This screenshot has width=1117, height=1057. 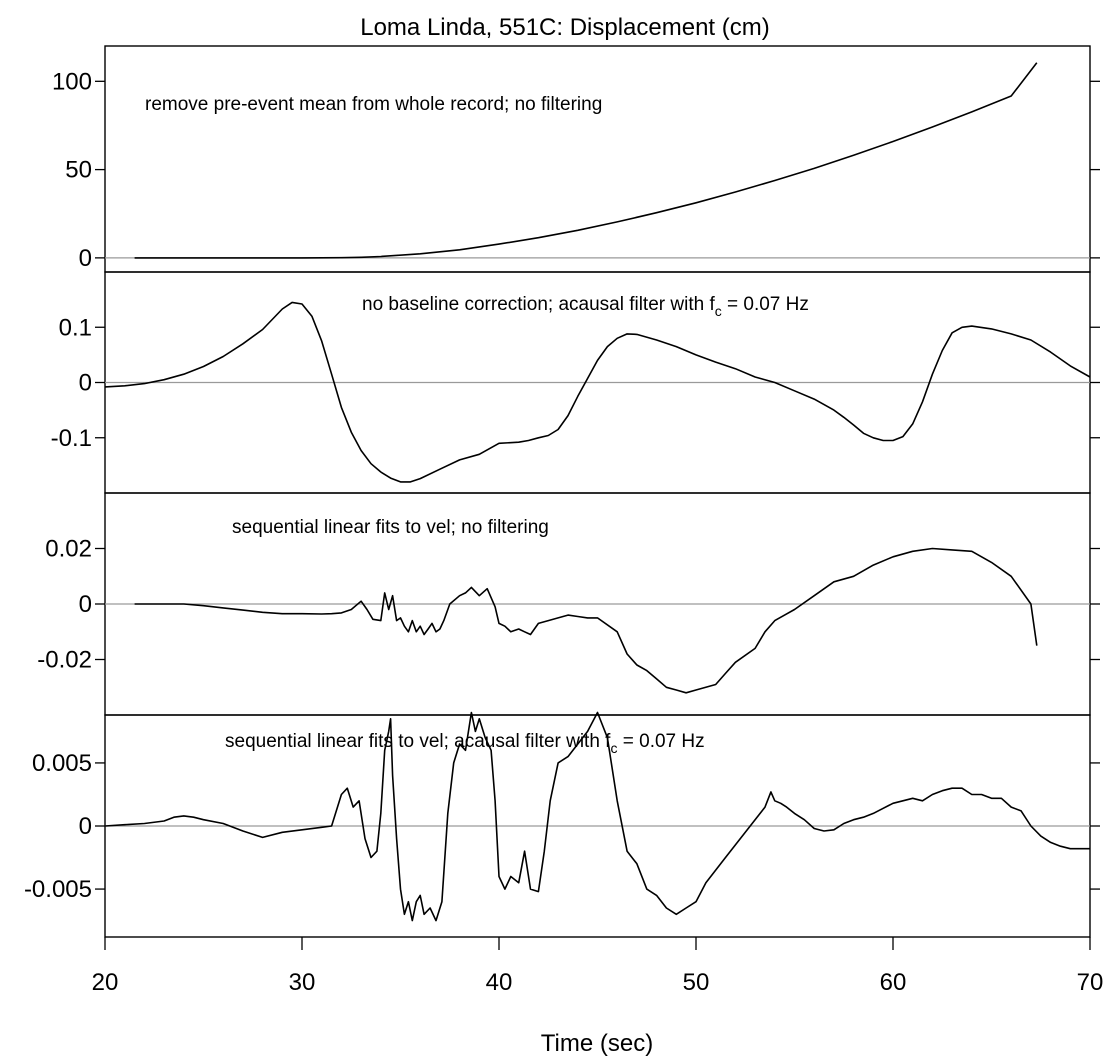 What do you see at coordinates (586, 620) in the screenshot?
I see `series-line` at bounding box center [586, 620].